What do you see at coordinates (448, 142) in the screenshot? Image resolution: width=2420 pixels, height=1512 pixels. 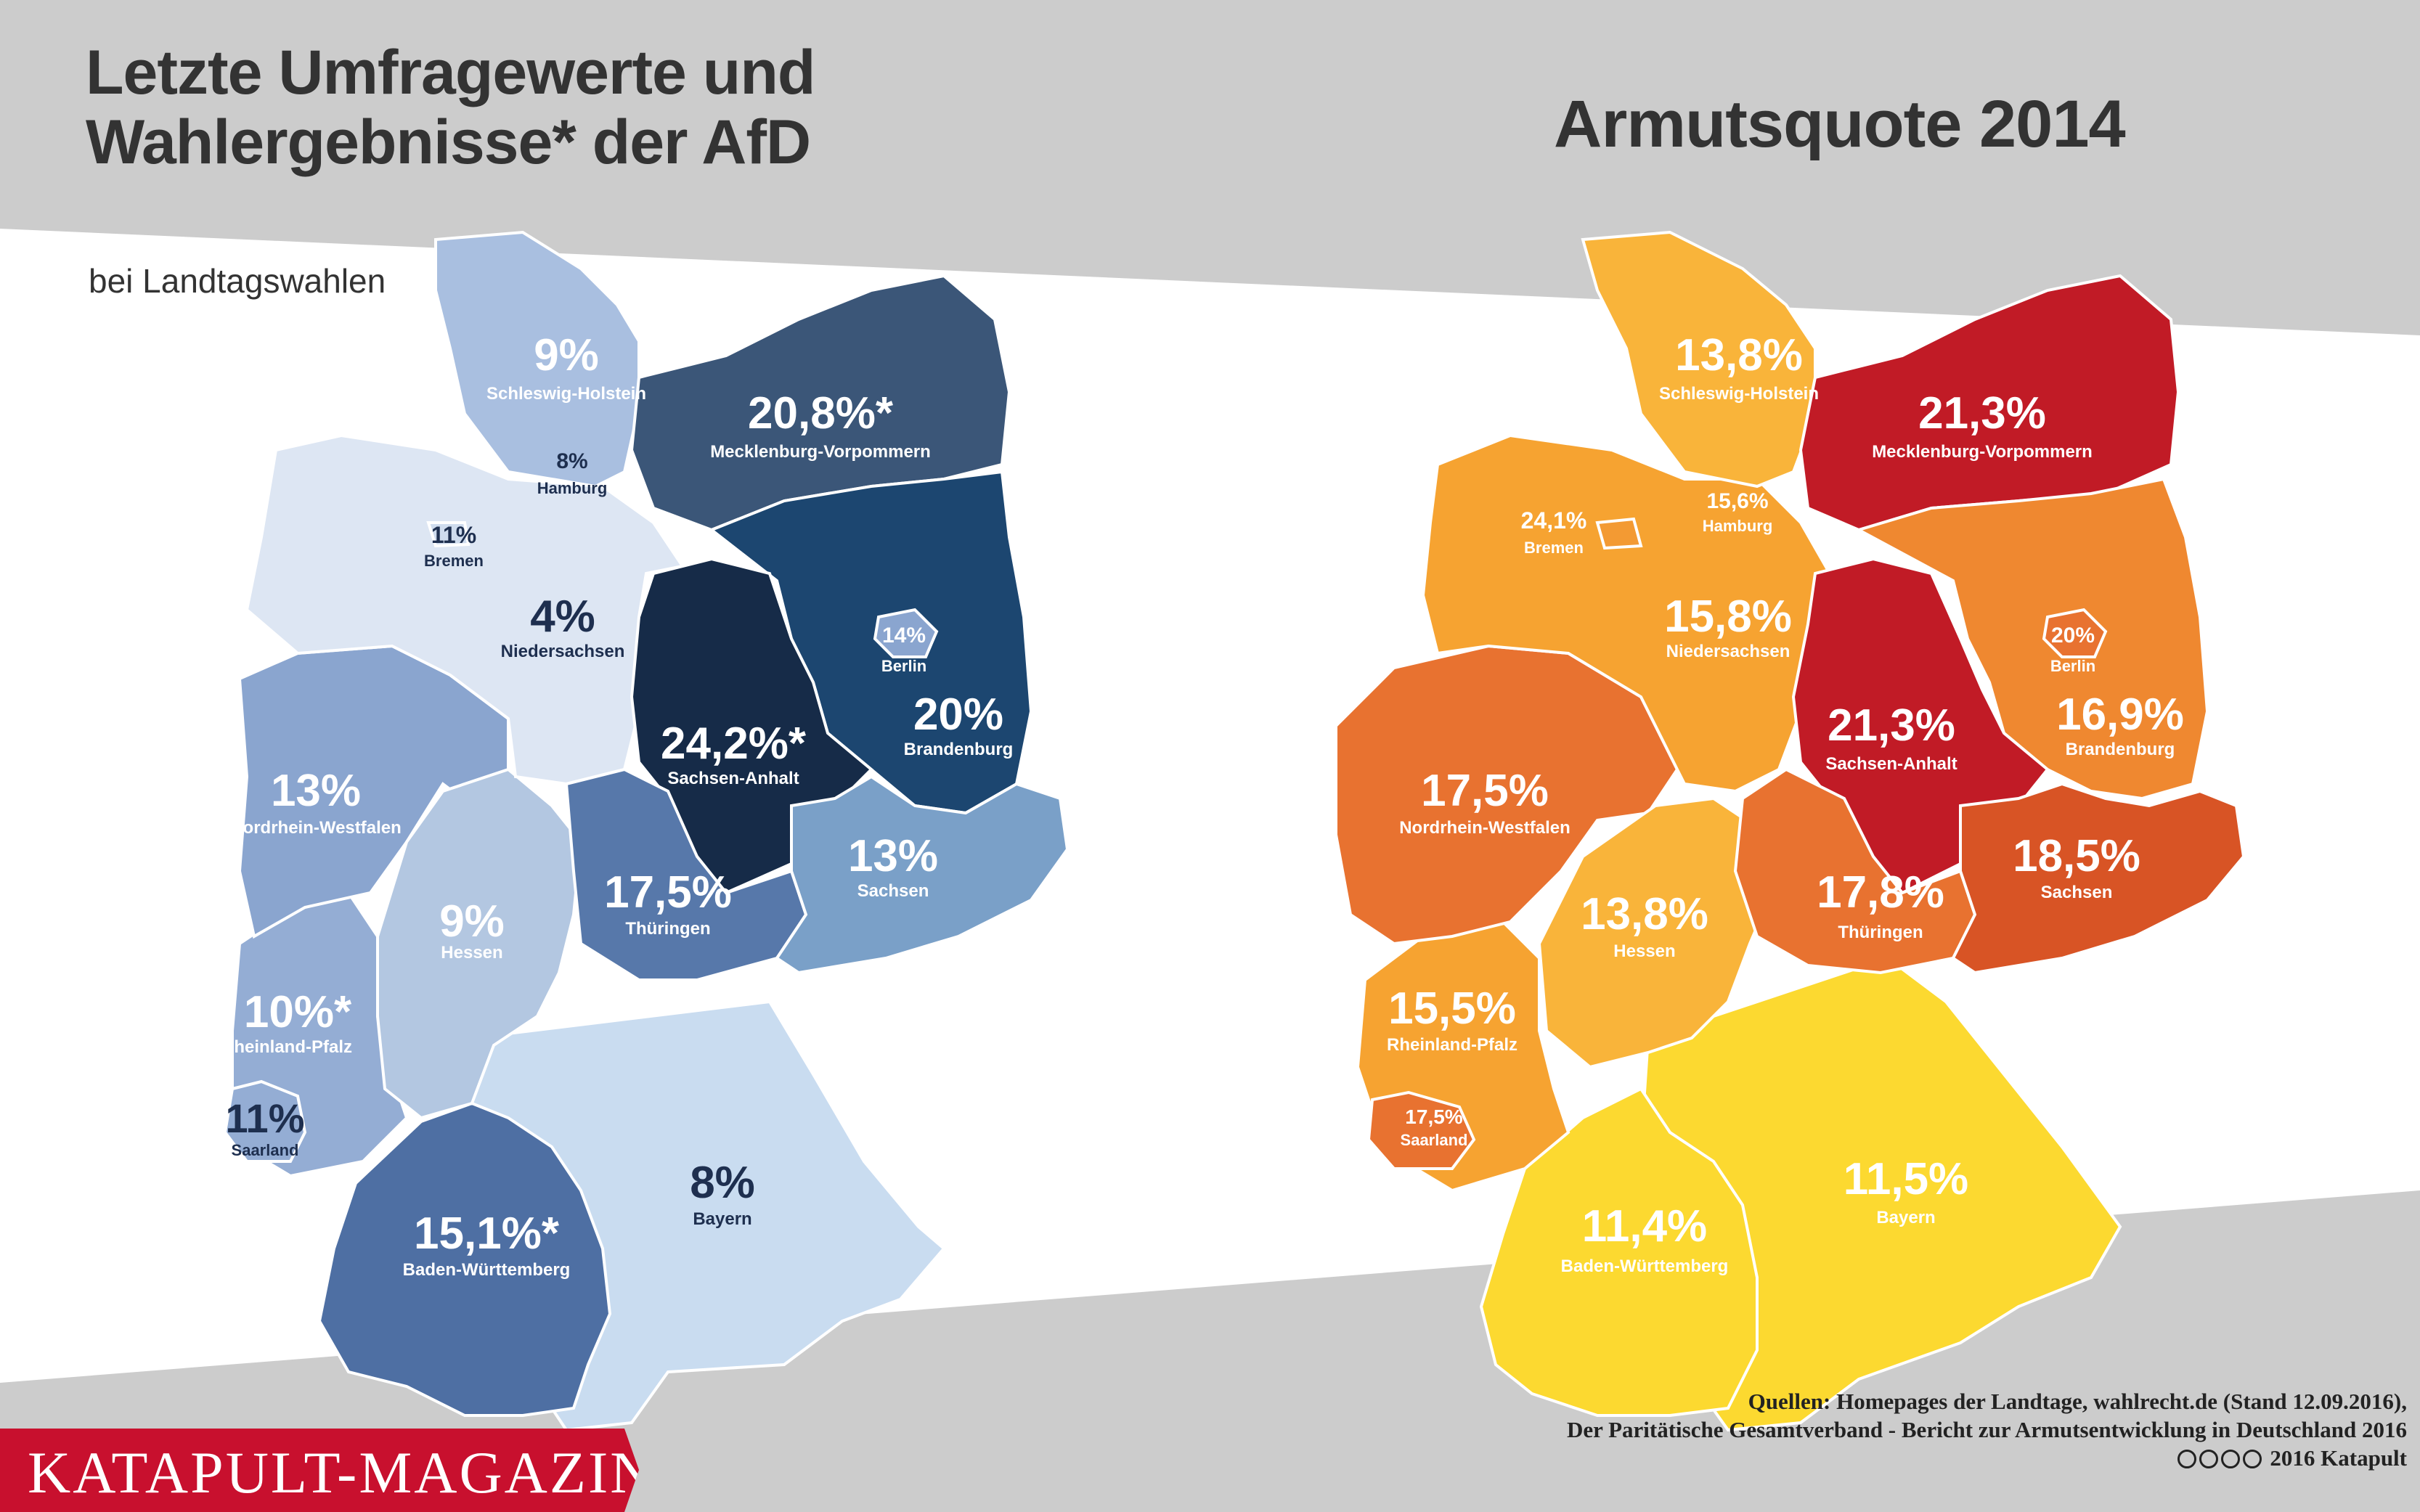 I see `left-title-line-2: Wahlergebnisse* der AfD` at bounding box center [448, 142].